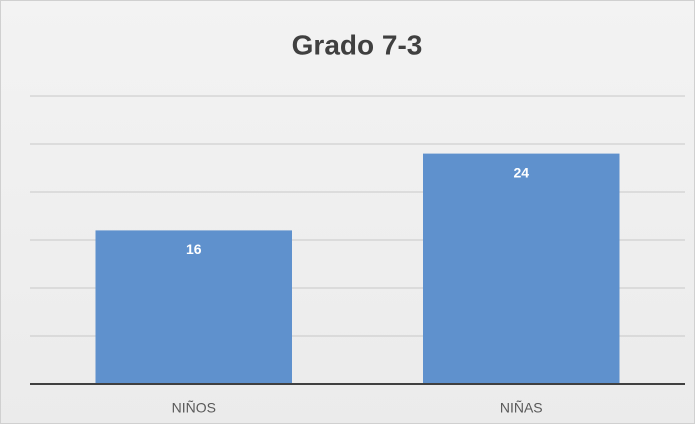 The width and height of the screenshot is (695, 424). I want to click on x-tick-label: NIÑAS, so click(521, 408).